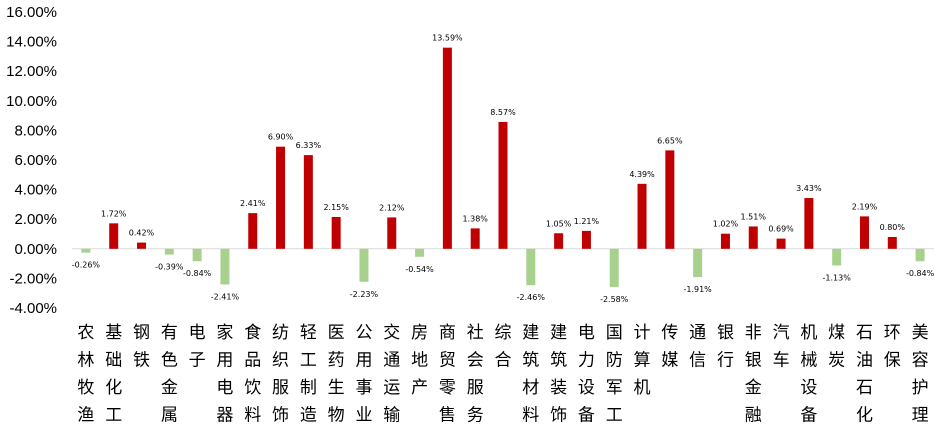 The height and width of the screenshot is (444, 942). Describe the element at coordinates (141, 347) in the screenshot. I see `category-label-3: 钢铁` at that location.